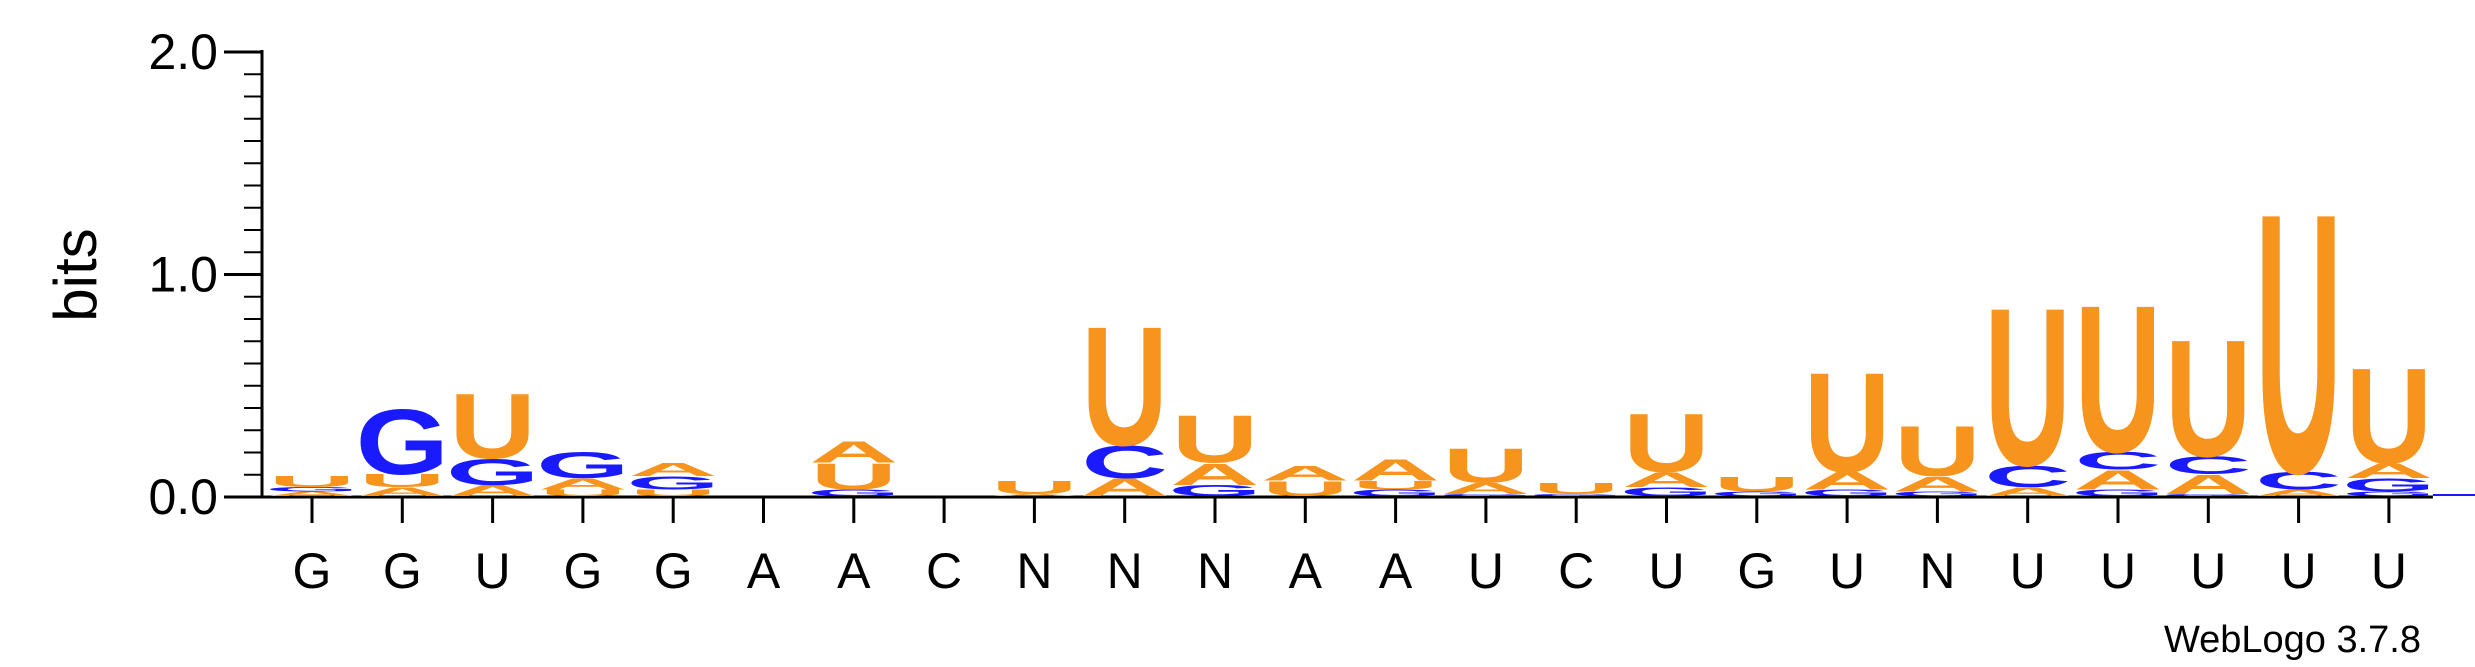  I want to click on weblogo-credit: WebLogo 3.7.8, so click(2292, 640).